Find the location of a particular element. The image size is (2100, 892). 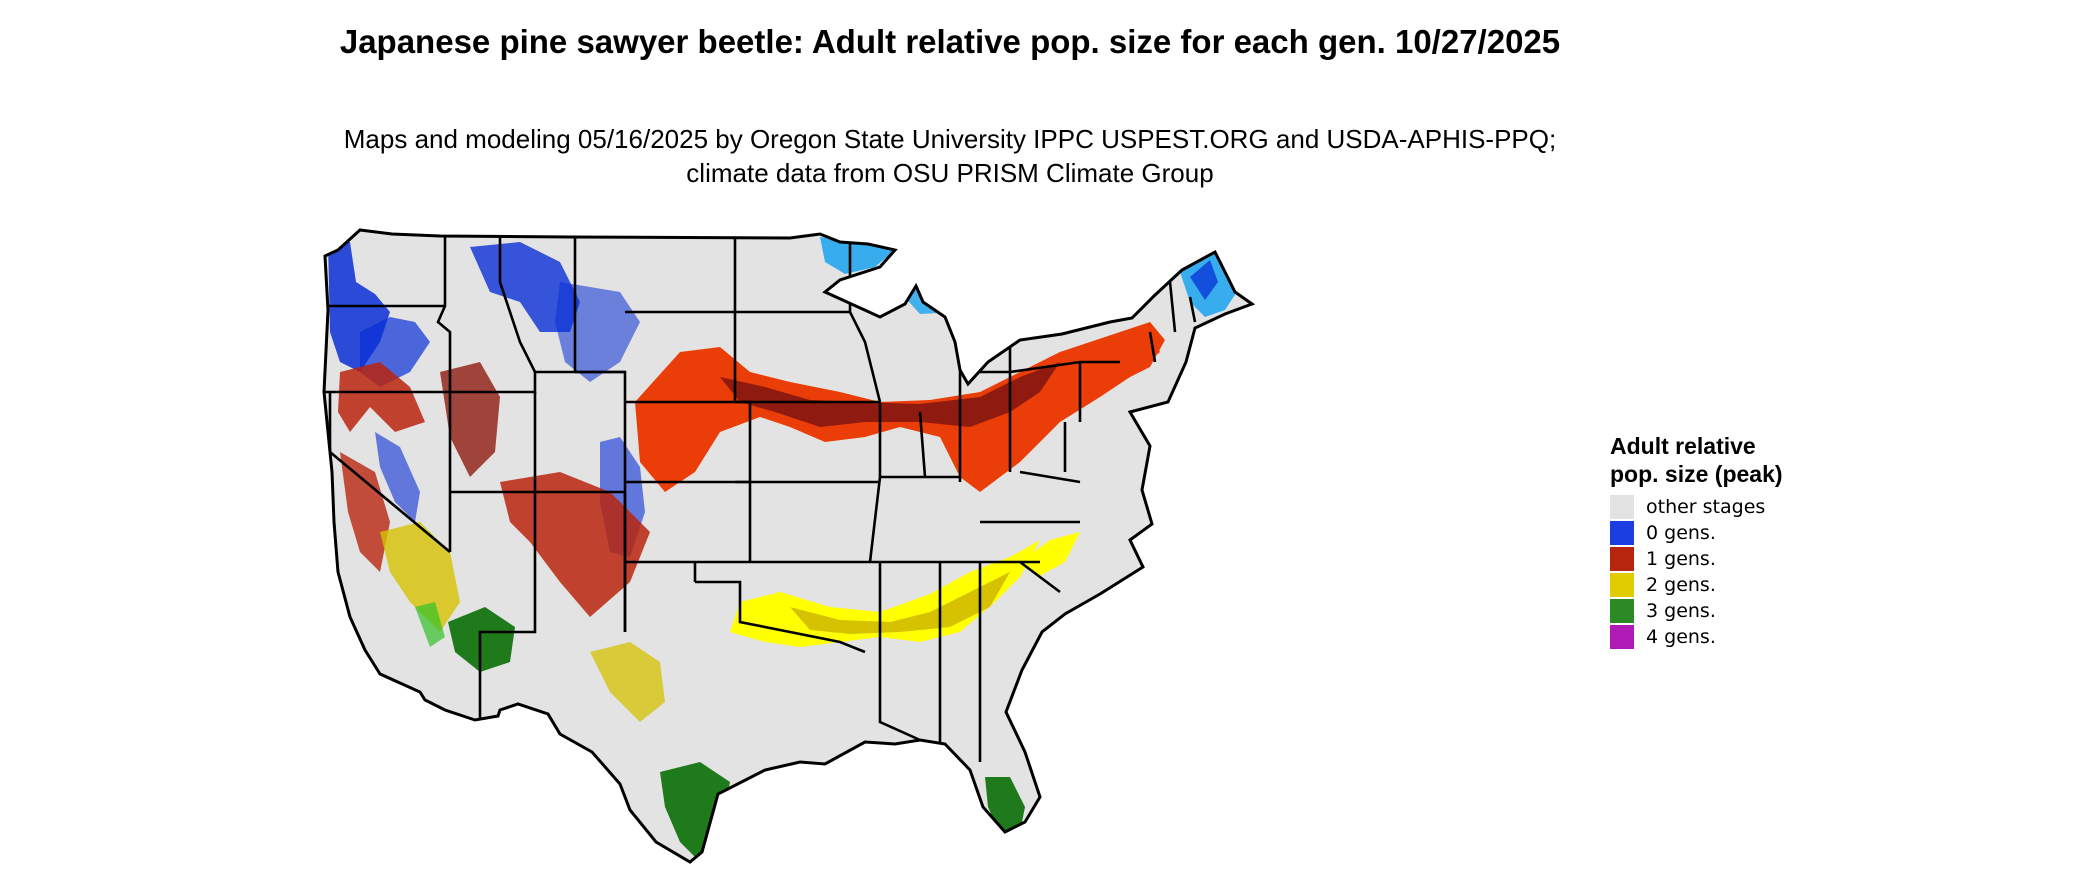

zone-0-gens-sierra is located at coordinates (397, 477).